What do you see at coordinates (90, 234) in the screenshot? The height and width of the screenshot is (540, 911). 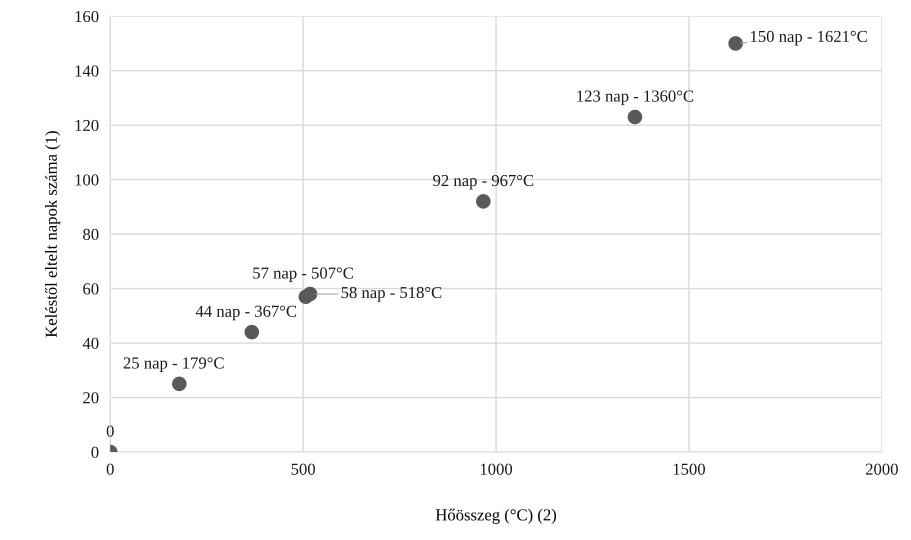 I see `y-tick-label: 80` at bounding box center [90, 234].